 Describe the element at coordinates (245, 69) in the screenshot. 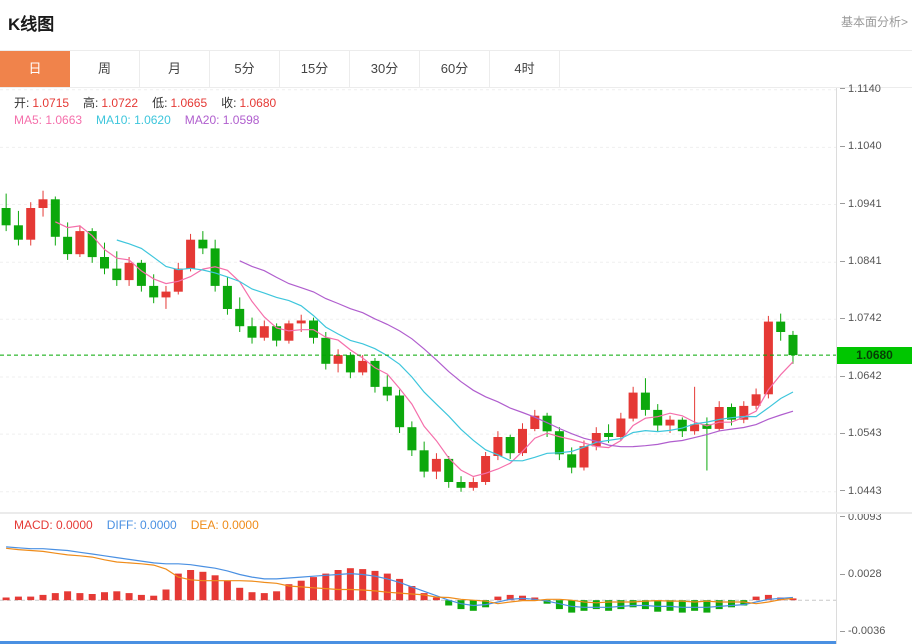

I see `tab-5分: 5分` at that location.